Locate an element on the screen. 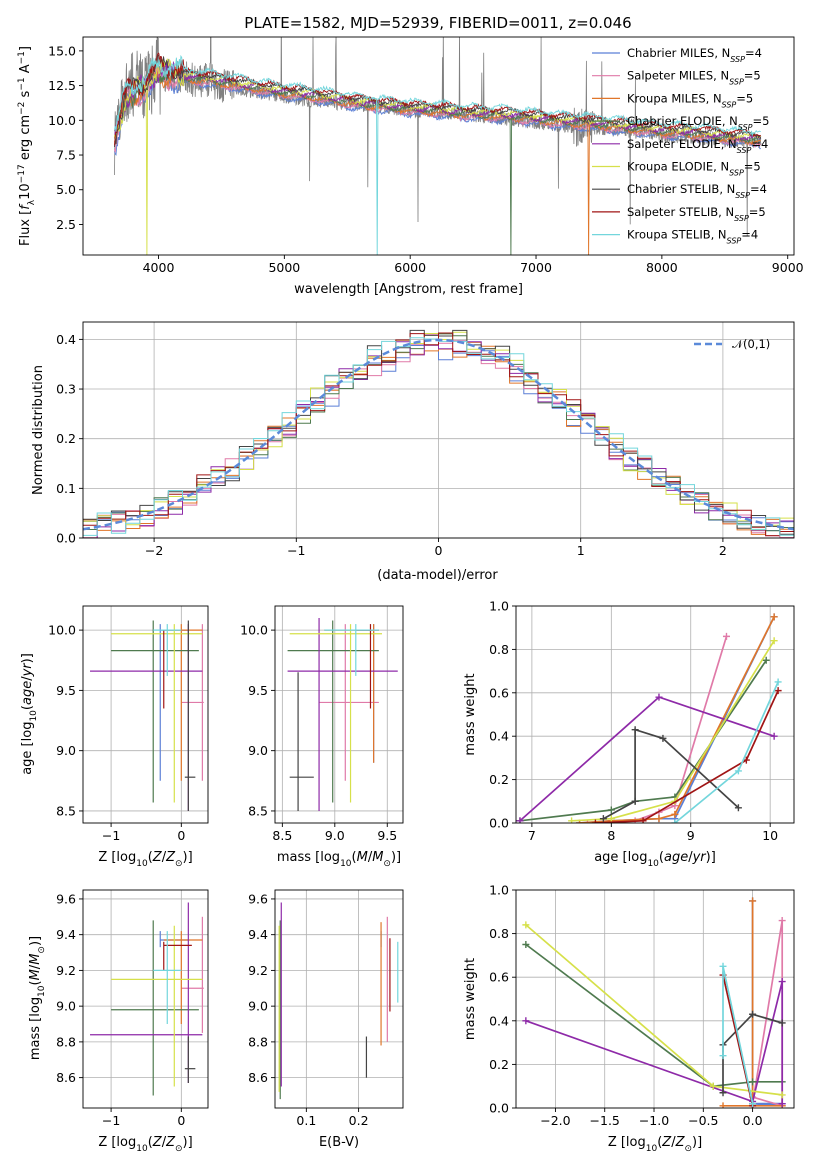  normal-reference-curve is located at coordinates (438, 434).